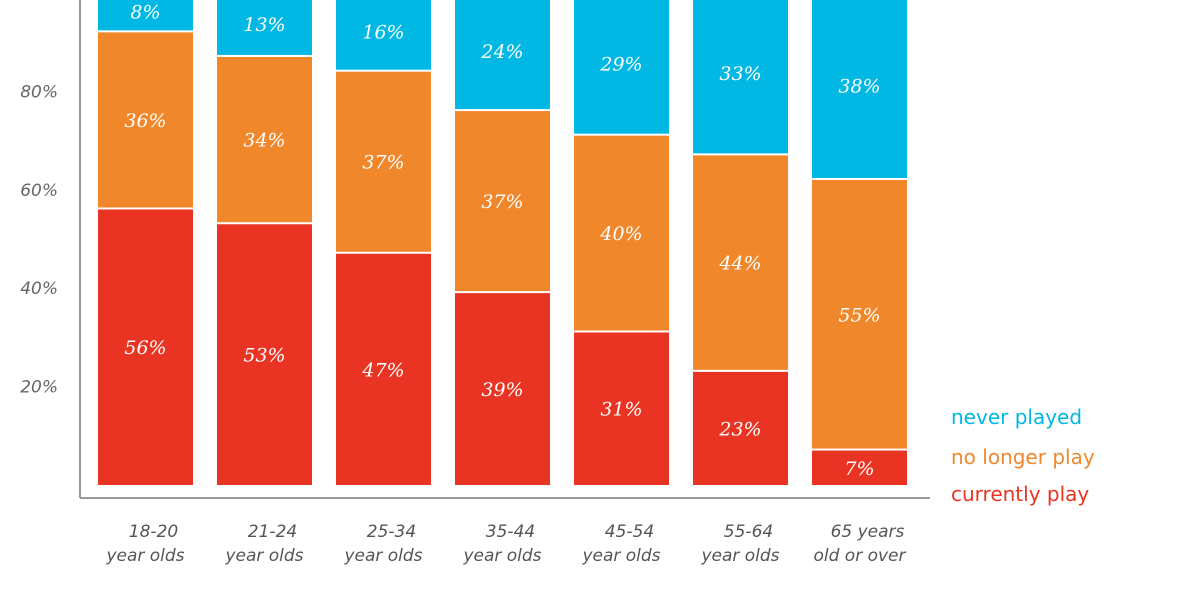 The height and width of the screenshot is (600, 1200). What do you see at coordinates (740, 74) in the screenshot?
I see `data-label-never-played: 33%` at bounding box center [740, 74].